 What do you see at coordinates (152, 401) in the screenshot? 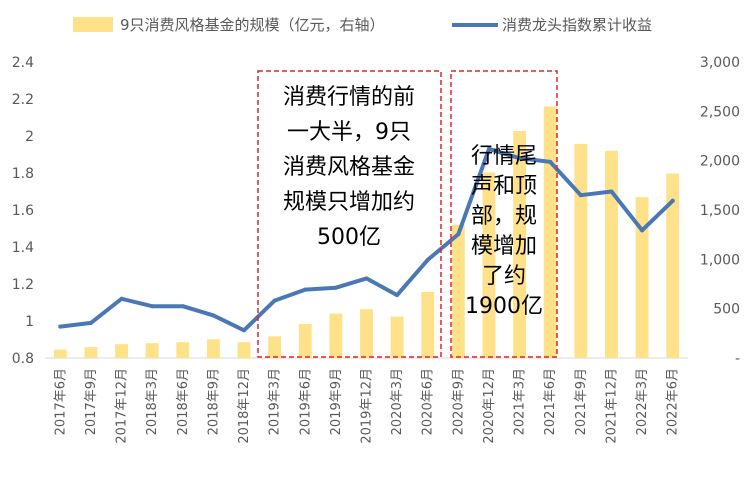
I see `x-axis-tick-label: 2018年3月` at bounding box center [152, 401].